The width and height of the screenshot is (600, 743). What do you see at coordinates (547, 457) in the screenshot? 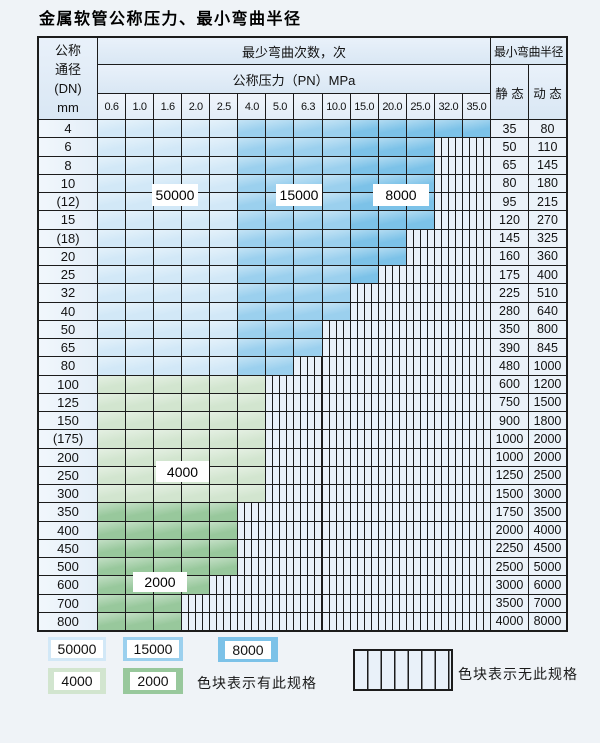
I see `dynamic-radius-cell: 2000` at bounding box center [547, 457].